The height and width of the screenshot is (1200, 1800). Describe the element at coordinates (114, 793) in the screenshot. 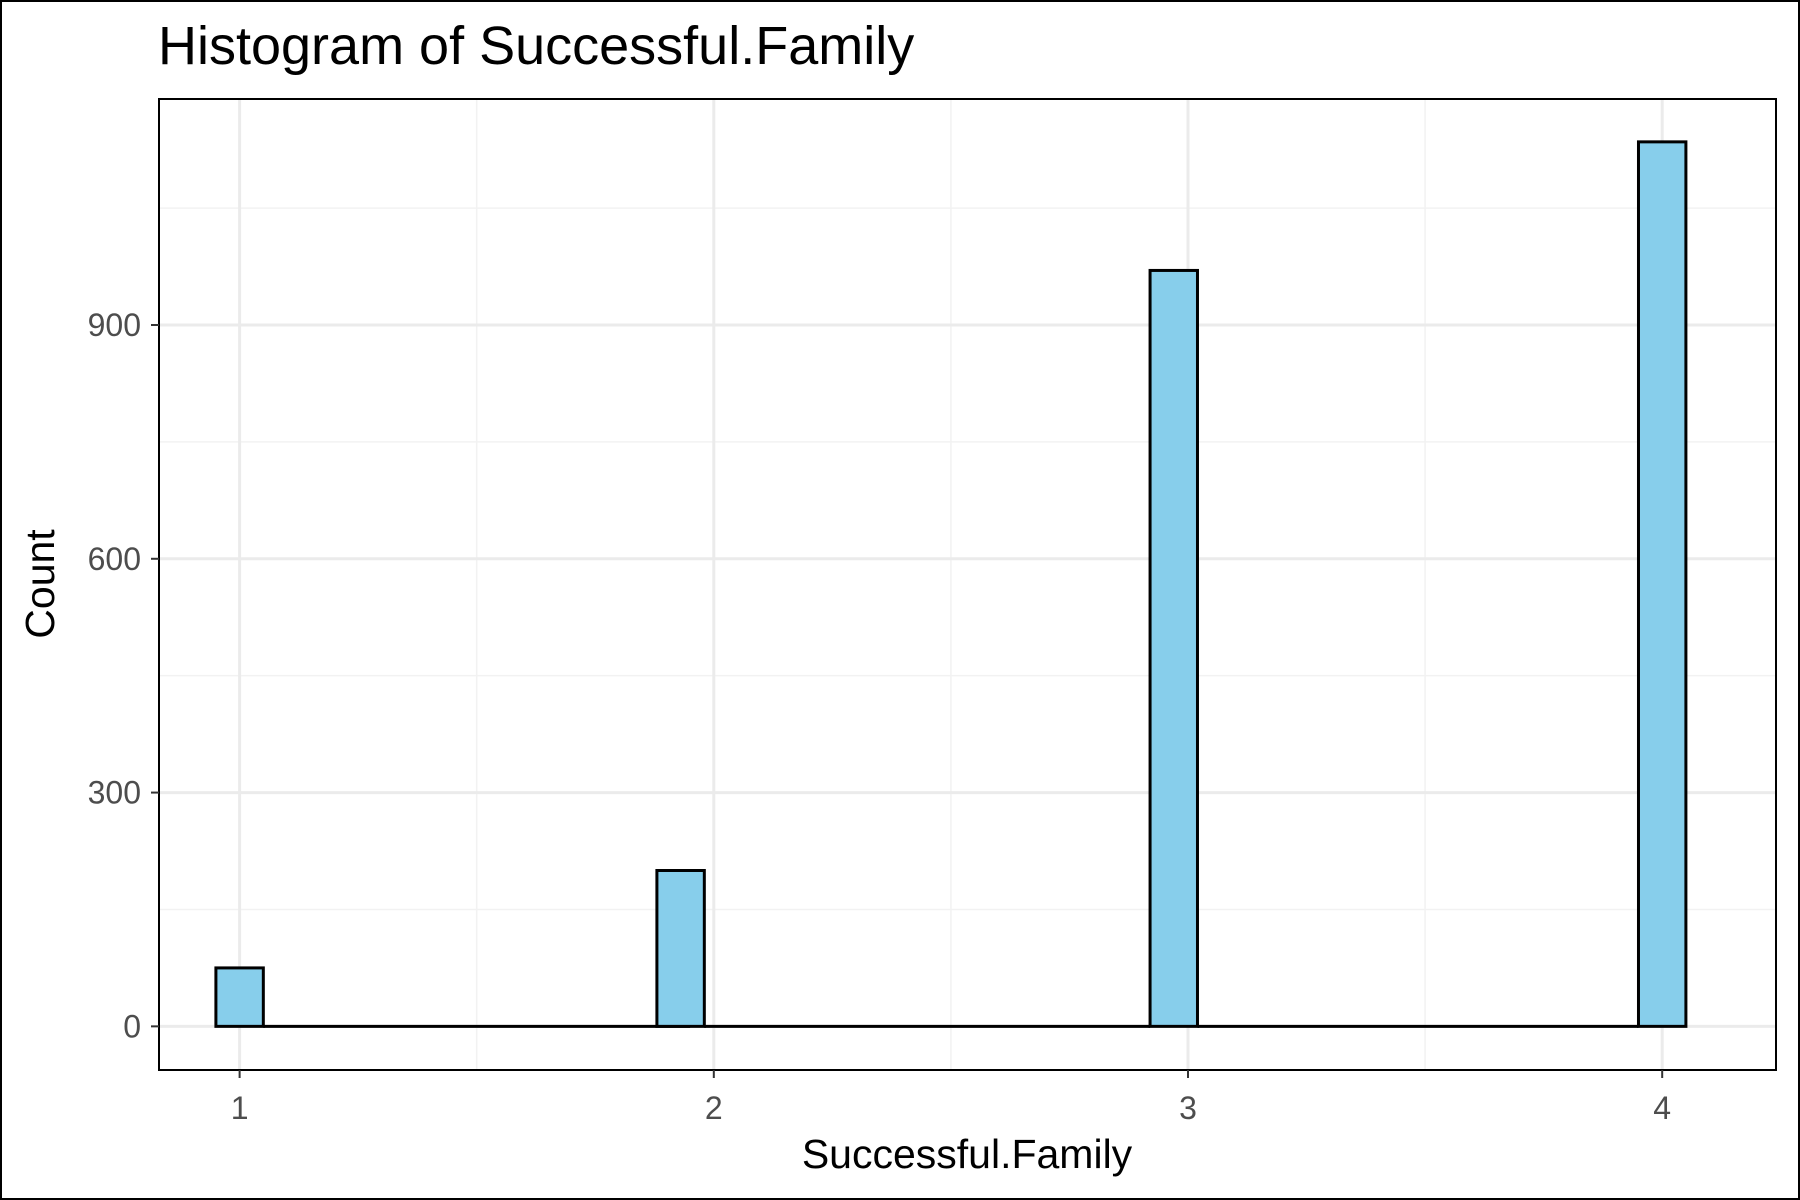

I see `y-tick-label: 300` at that location.